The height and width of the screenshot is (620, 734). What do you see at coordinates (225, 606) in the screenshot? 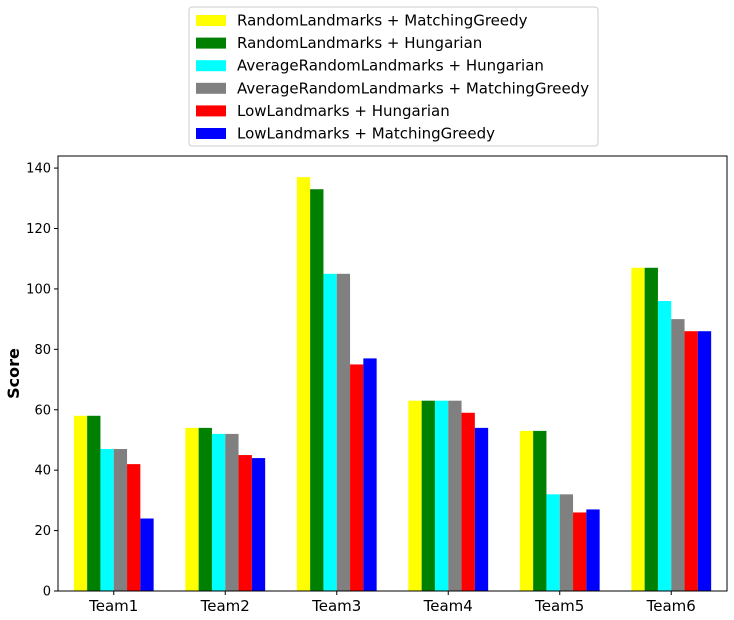
I see `x-tick-label: Team2` at bounding box center [225, 606].